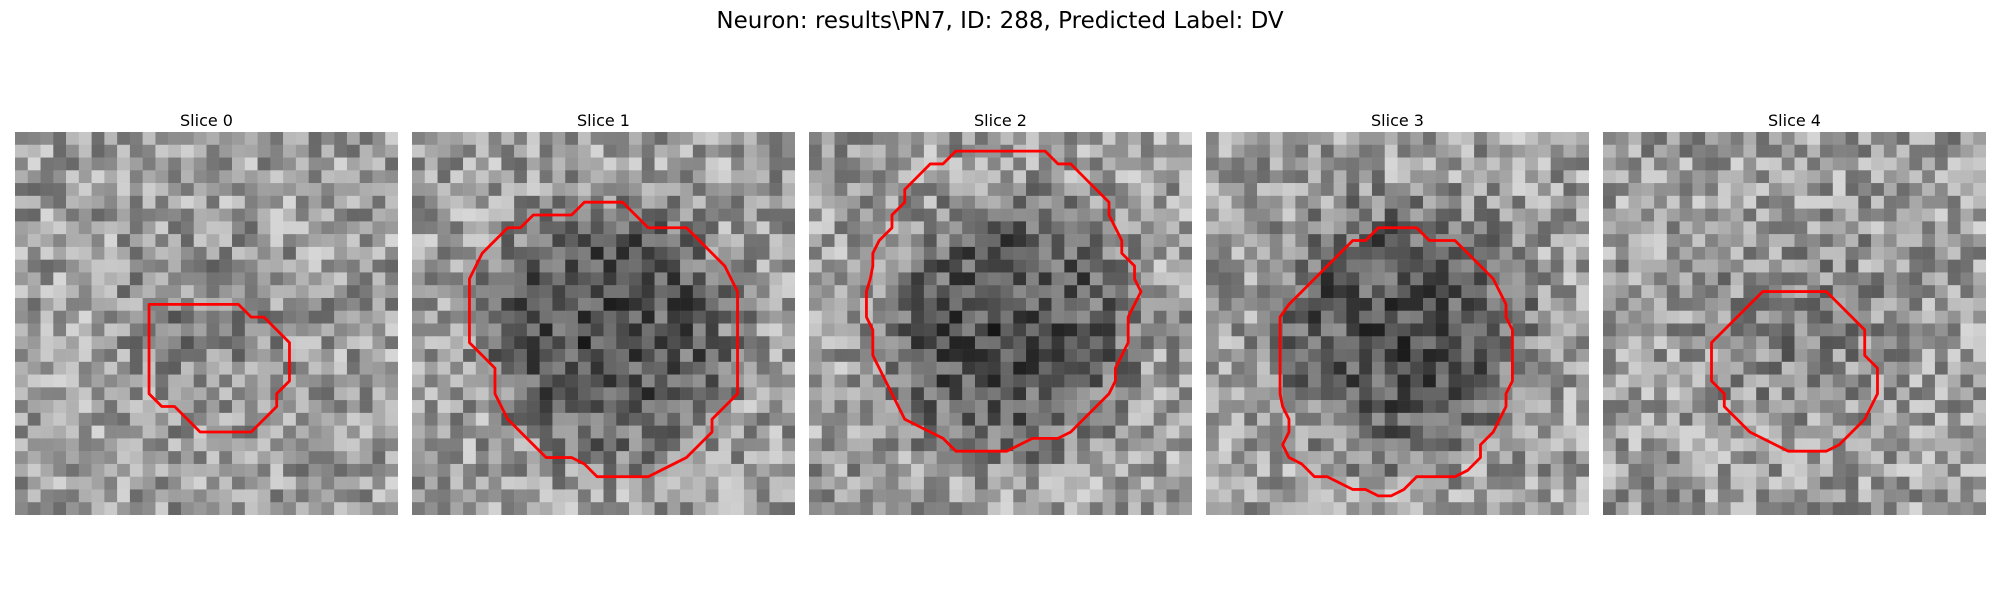 The width and height of the screenshot is (2000, 600). I want to click on slice-panel-2: Slice 2, so click(1000, 312).